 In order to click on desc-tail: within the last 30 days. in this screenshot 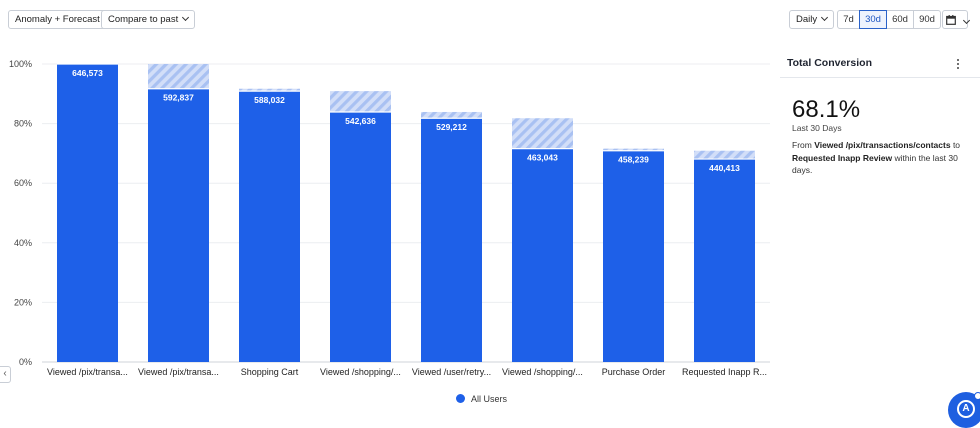, I will do `click(875, 164)`.